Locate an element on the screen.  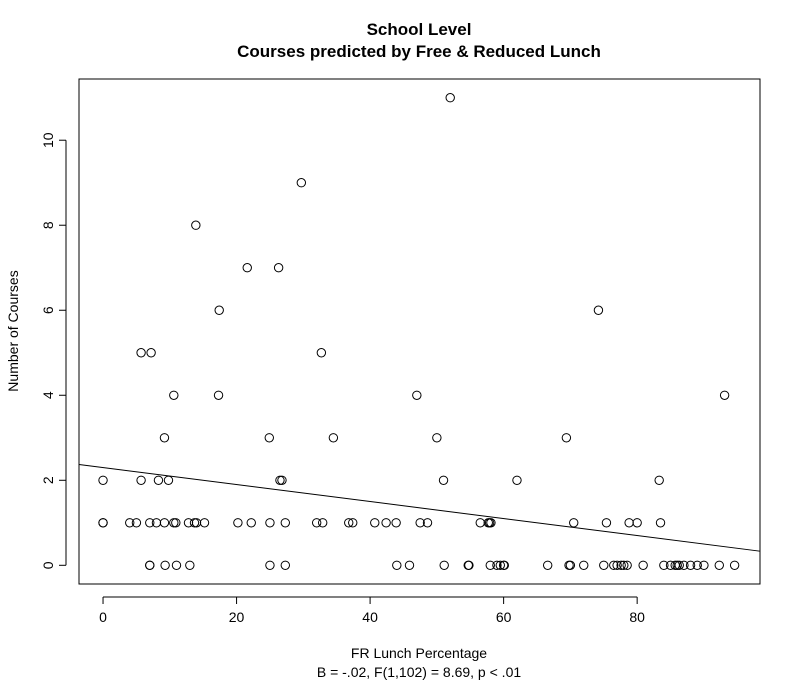
x-axis: 0 20 40 60 80 is located at coordinates (372, 610).